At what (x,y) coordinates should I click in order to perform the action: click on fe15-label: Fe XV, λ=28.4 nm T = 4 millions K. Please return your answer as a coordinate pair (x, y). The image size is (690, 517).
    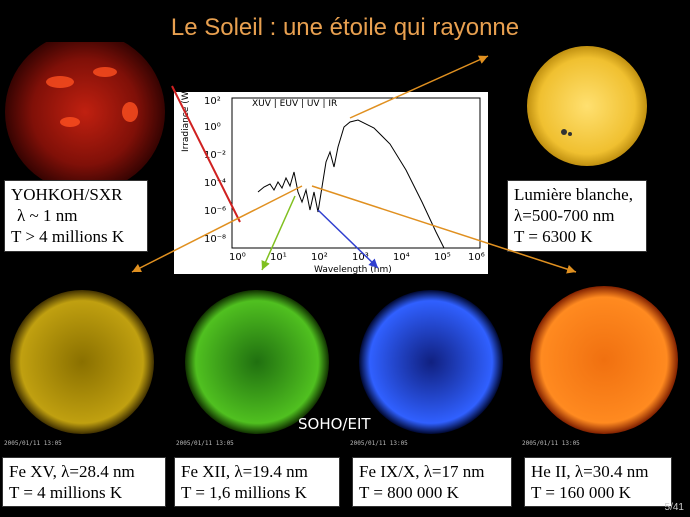
    Looking at the image, I should click on (84, 482).